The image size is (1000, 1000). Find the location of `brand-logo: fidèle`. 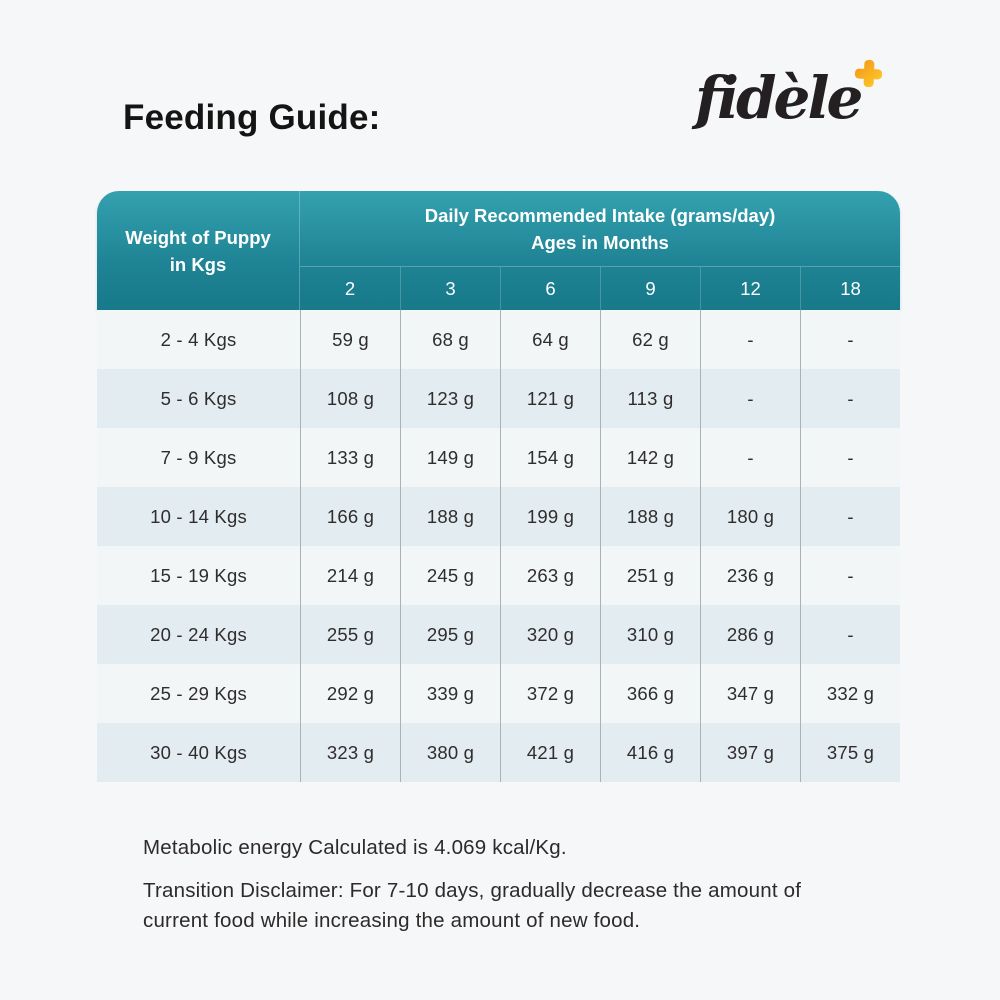

brand-logo: fidèle is located at coordinates (790, 102).